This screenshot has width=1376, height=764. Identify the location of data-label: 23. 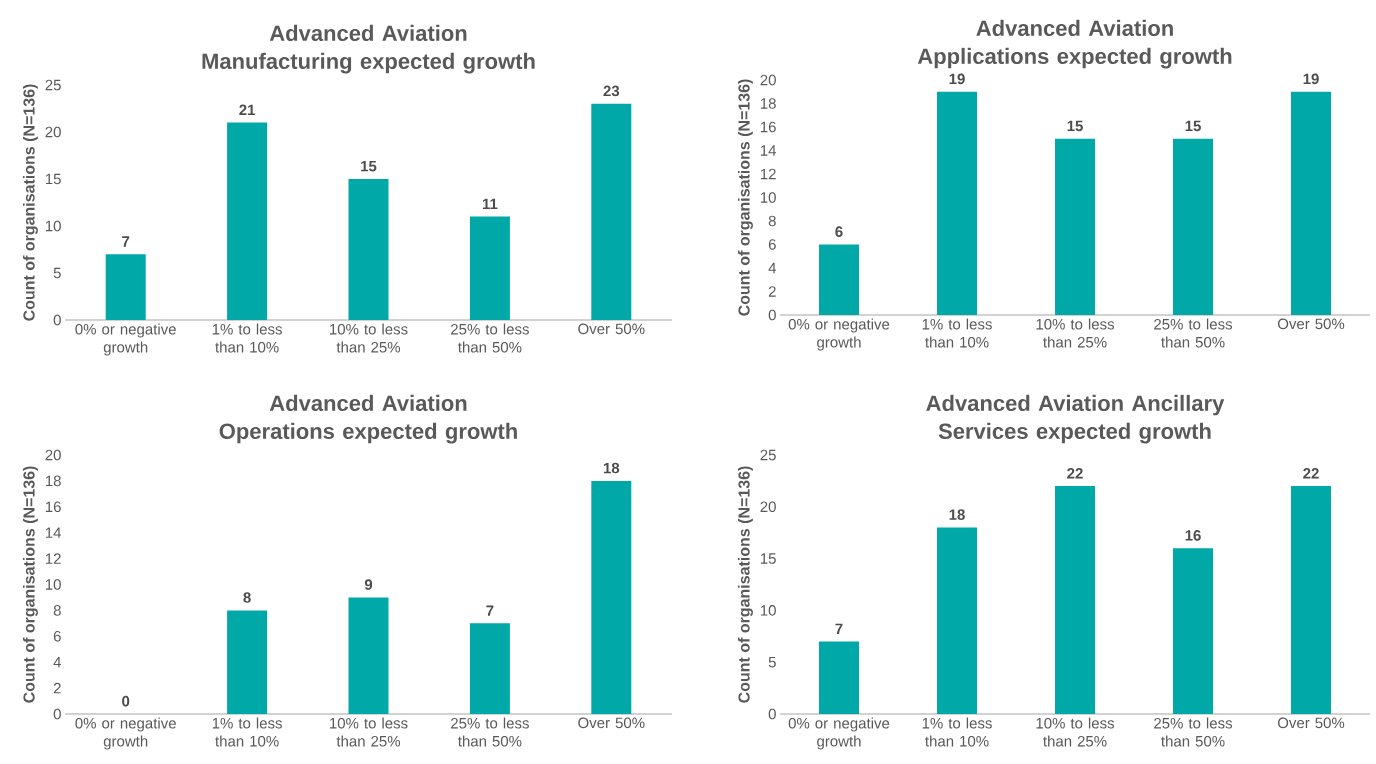
(611, 91).